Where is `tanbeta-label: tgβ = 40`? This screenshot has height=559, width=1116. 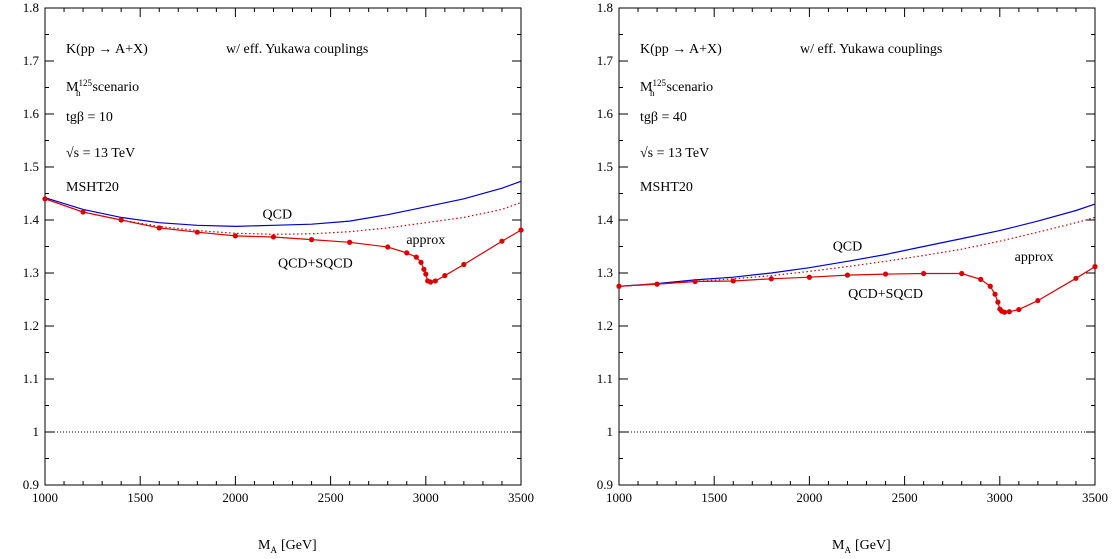 tanbeta-label: tgβ = 40 is located at coordinates (663, 117).